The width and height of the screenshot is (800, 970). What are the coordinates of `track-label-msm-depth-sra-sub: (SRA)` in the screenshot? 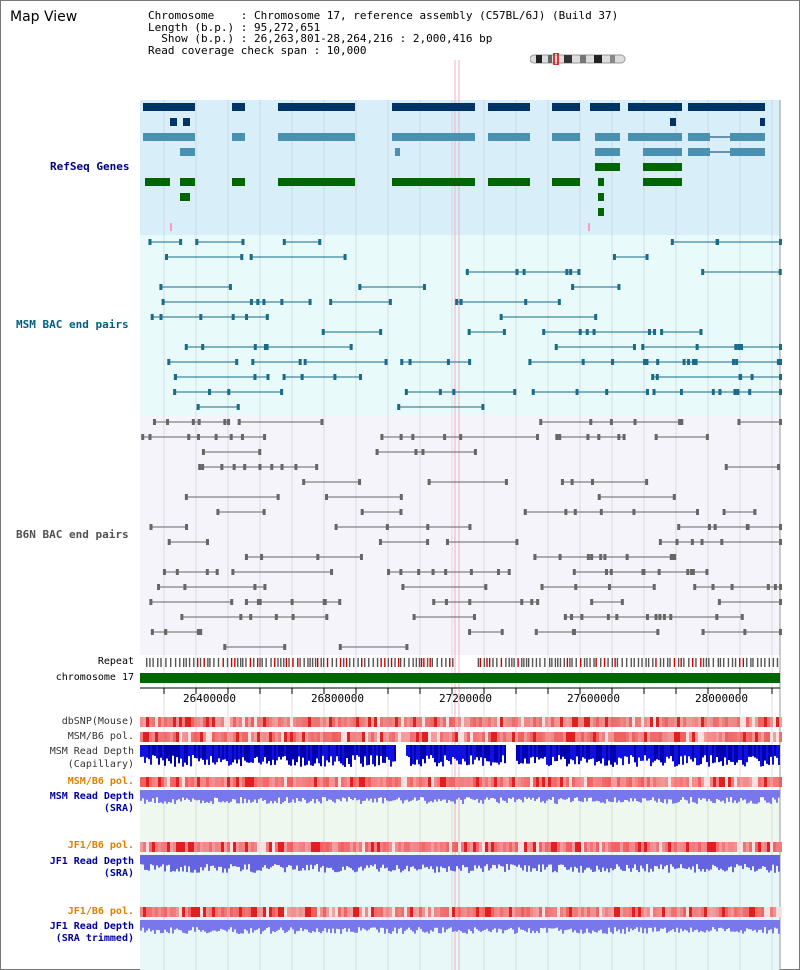 It's located at (118, 808).